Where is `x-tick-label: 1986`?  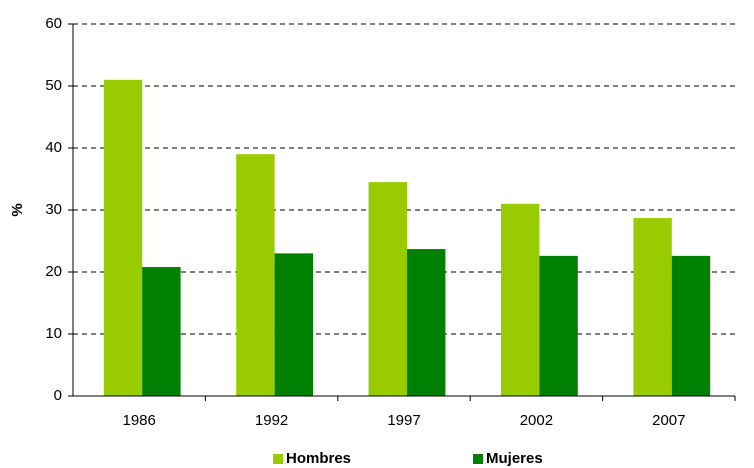
x-tick-label: 1986 is located at coordinates (139, 420).